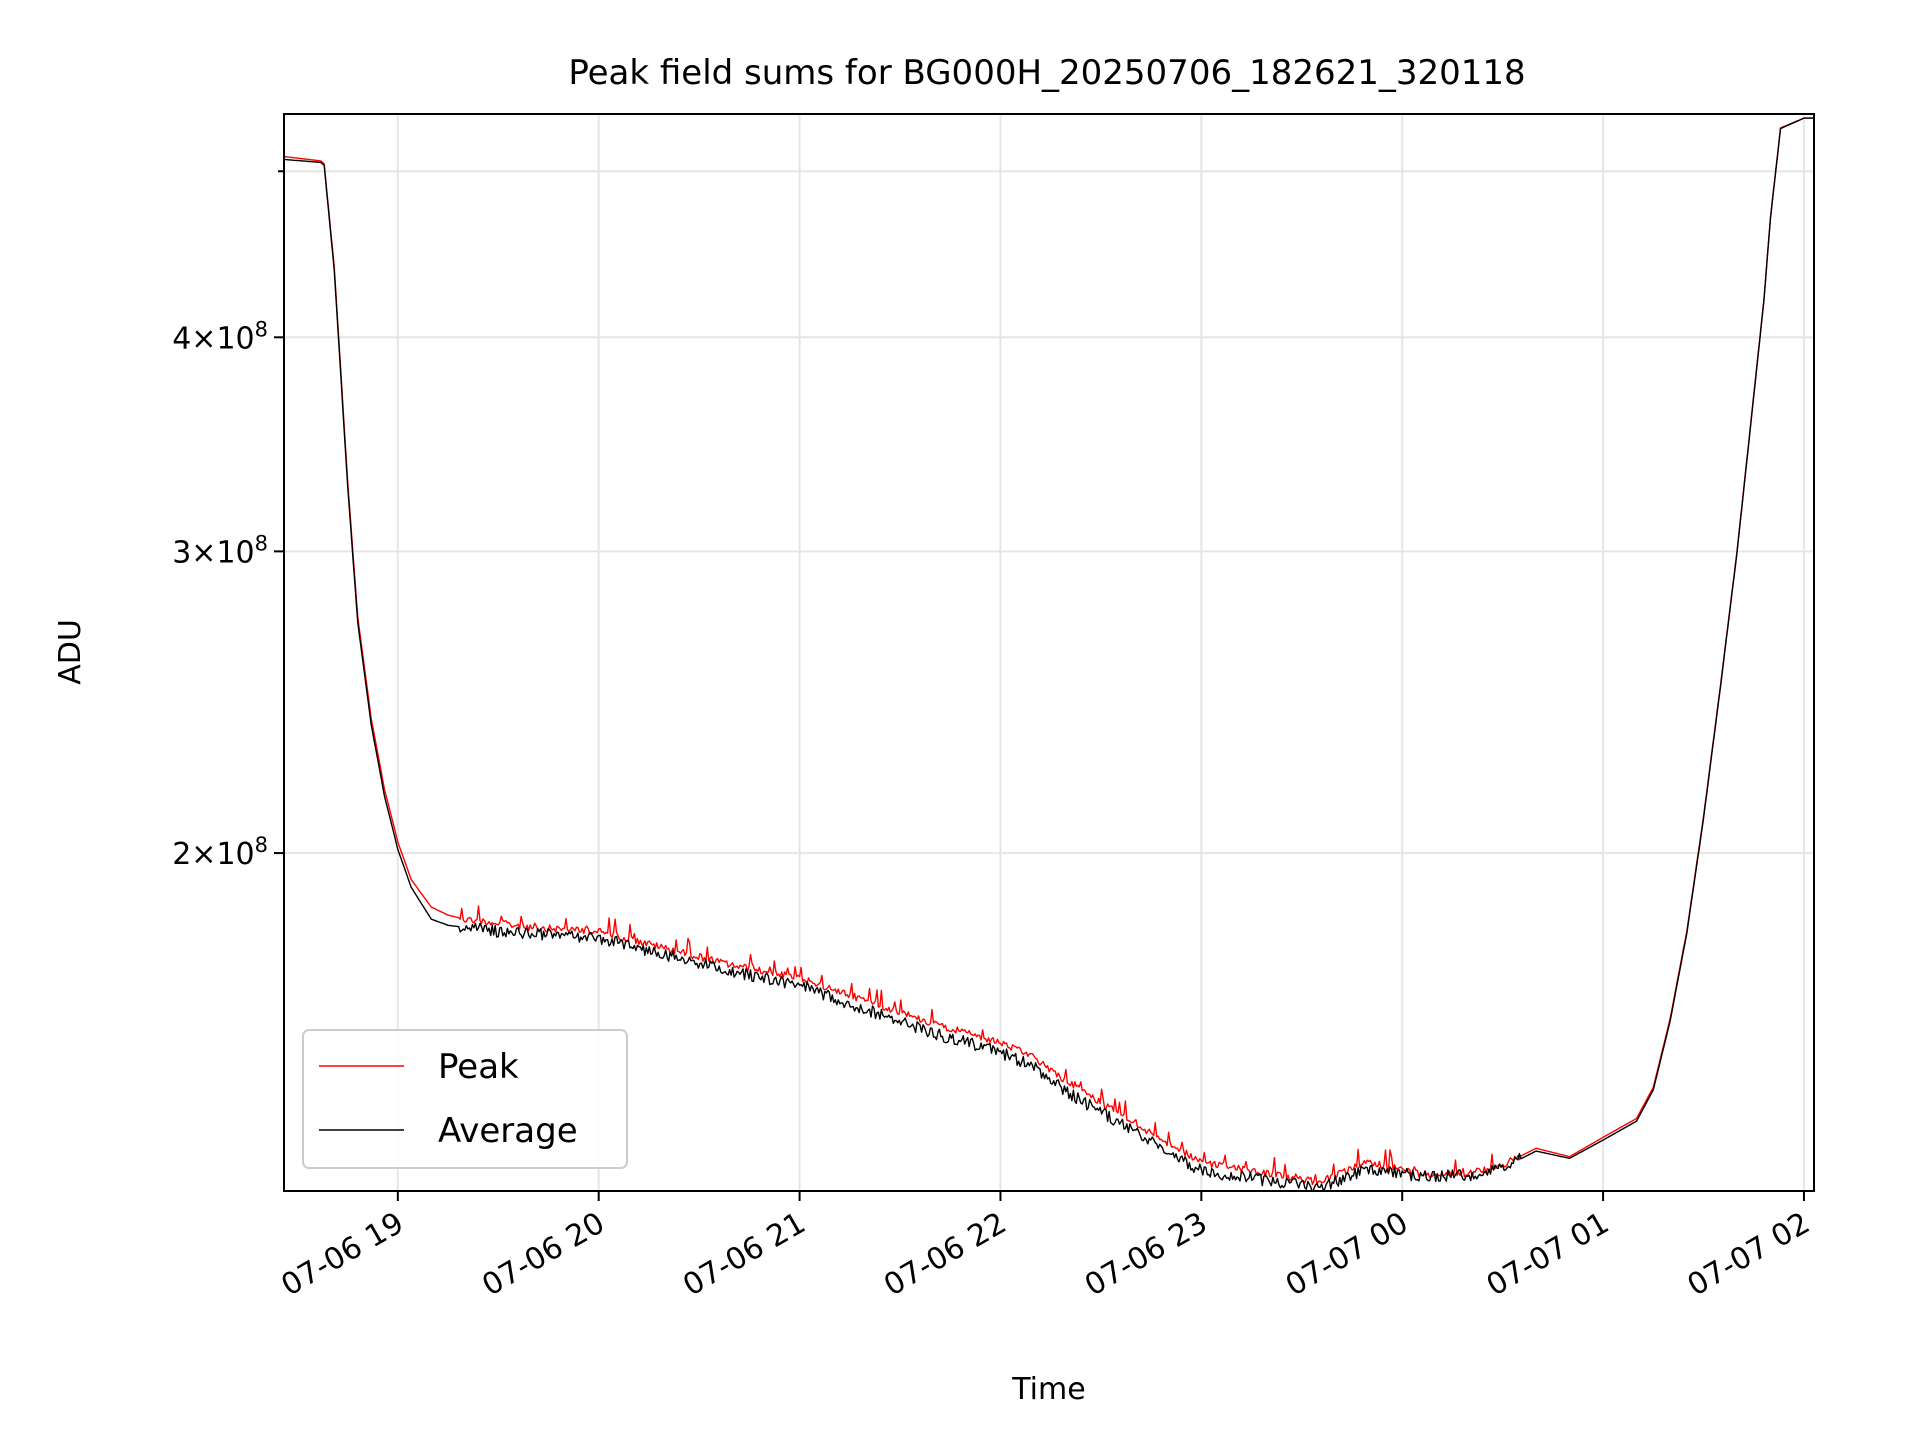 The height and width of the screenshot is (1440, 1920). What do you see at coordinates (508, 1131) in the screenshot?
I see `legend-average-label: Average` at bounding box center [508, 1131].